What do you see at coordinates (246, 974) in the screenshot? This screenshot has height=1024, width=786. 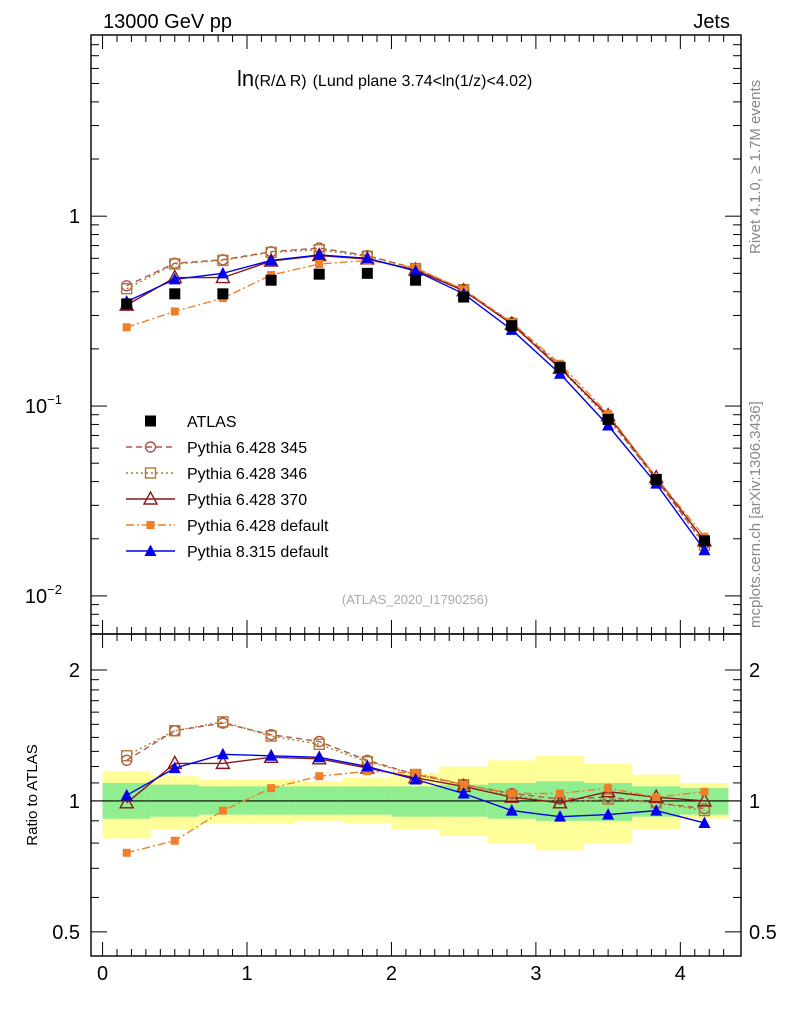 I see `x-tick-label: 1` at bounding box center [246, 974].